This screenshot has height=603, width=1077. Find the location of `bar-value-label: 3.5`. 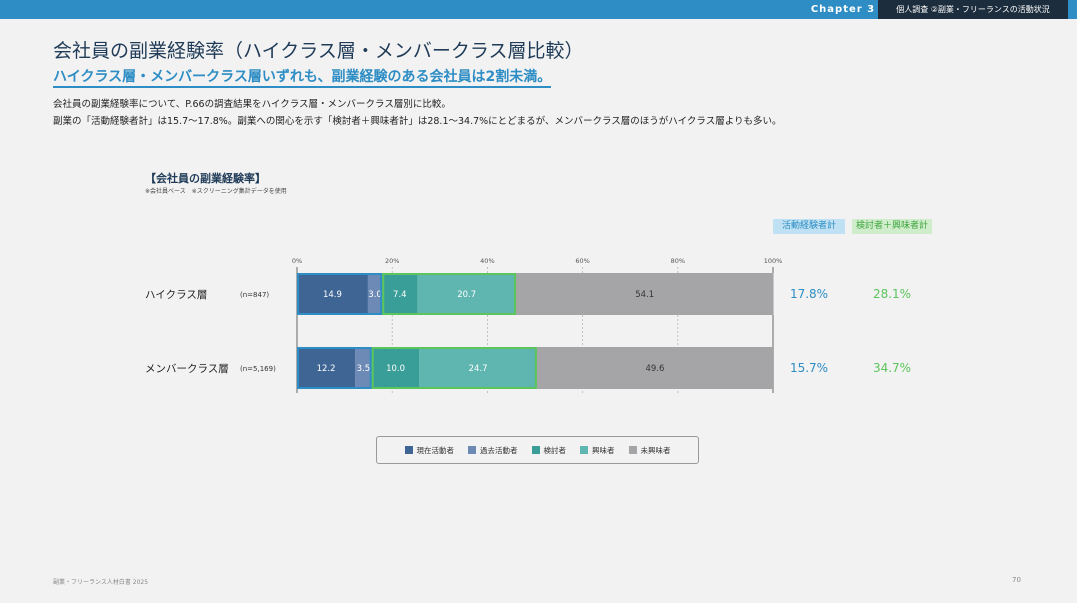

bar-value-label: 3.5 is located at coordinates (364, 369).